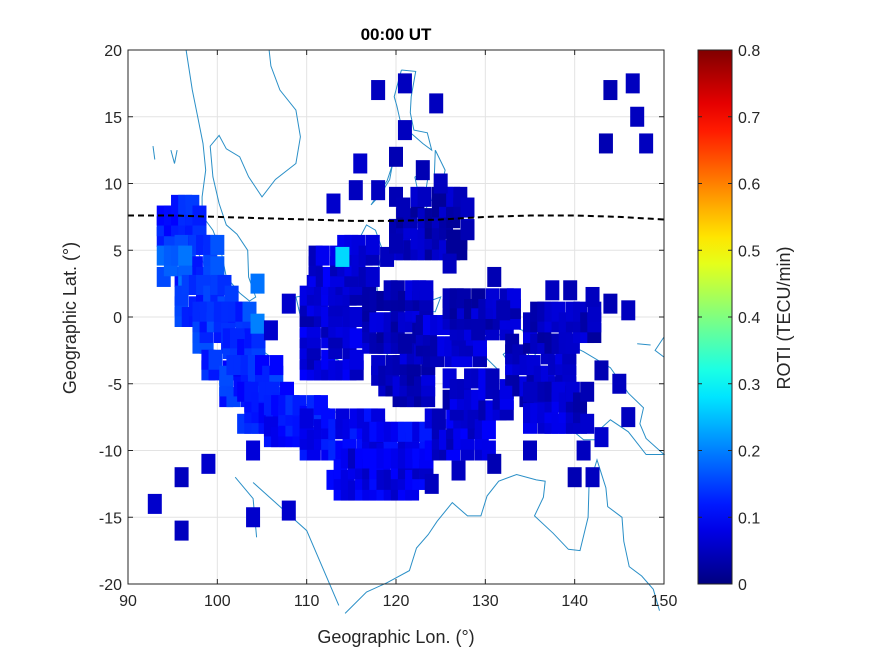  Describe the element at coordinates (574, 601) in the screenshot. I see `x-tick-label: 140` at that location.